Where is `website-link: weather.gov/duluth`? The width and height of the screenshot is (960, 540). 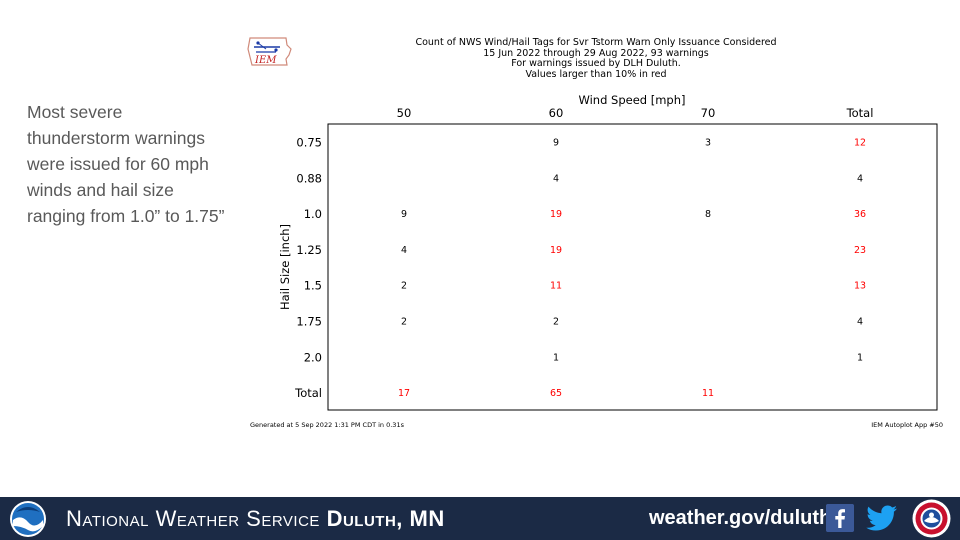
website-link: weather.gov/duluth is located at coordinates (740, 518).